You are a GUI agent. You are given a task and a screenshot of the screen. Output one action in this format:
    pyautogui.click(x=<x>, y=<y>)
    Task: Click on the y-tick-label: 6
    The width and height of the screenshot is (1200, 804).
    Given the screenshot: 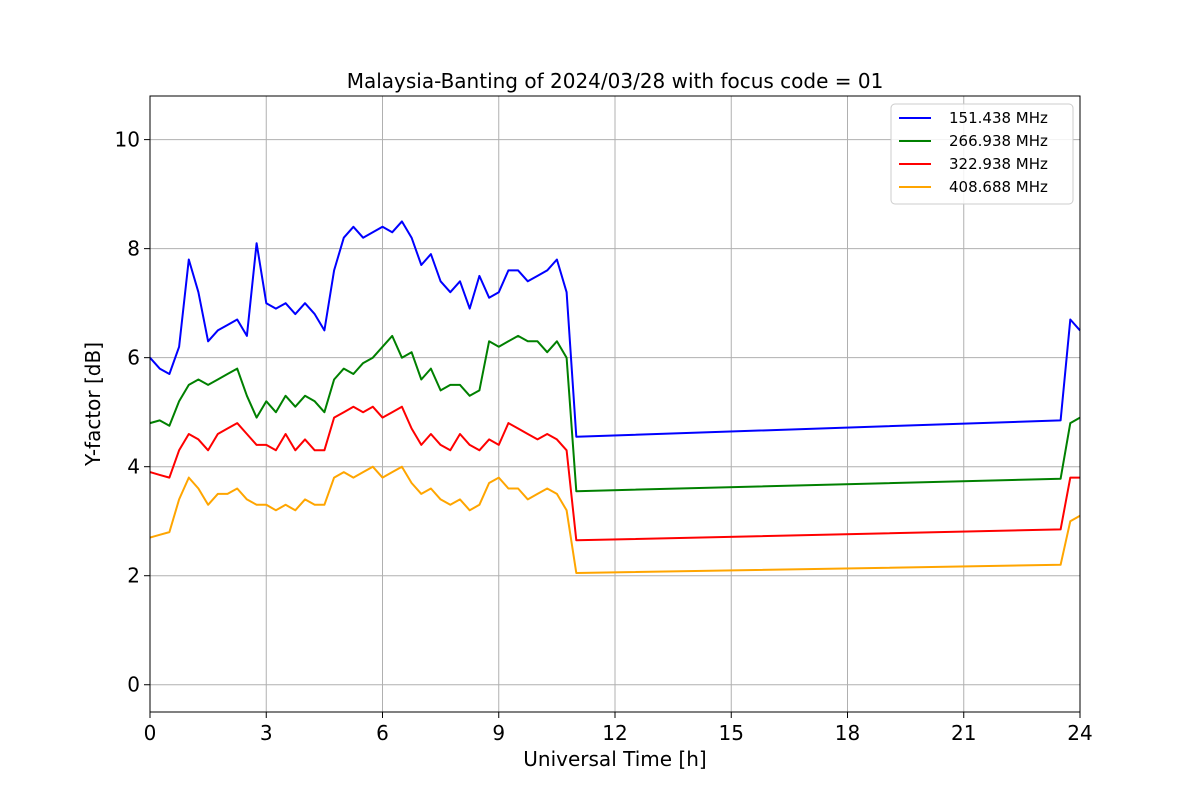 What is the action you would take?
    pyautogui.click(x=133, y=358)
    